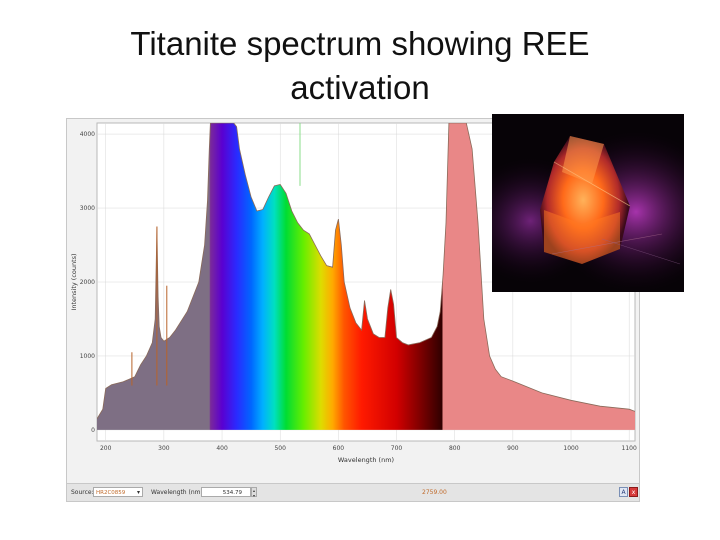  I want to click on intensity-readout: 2759.00, so click(434, 492).